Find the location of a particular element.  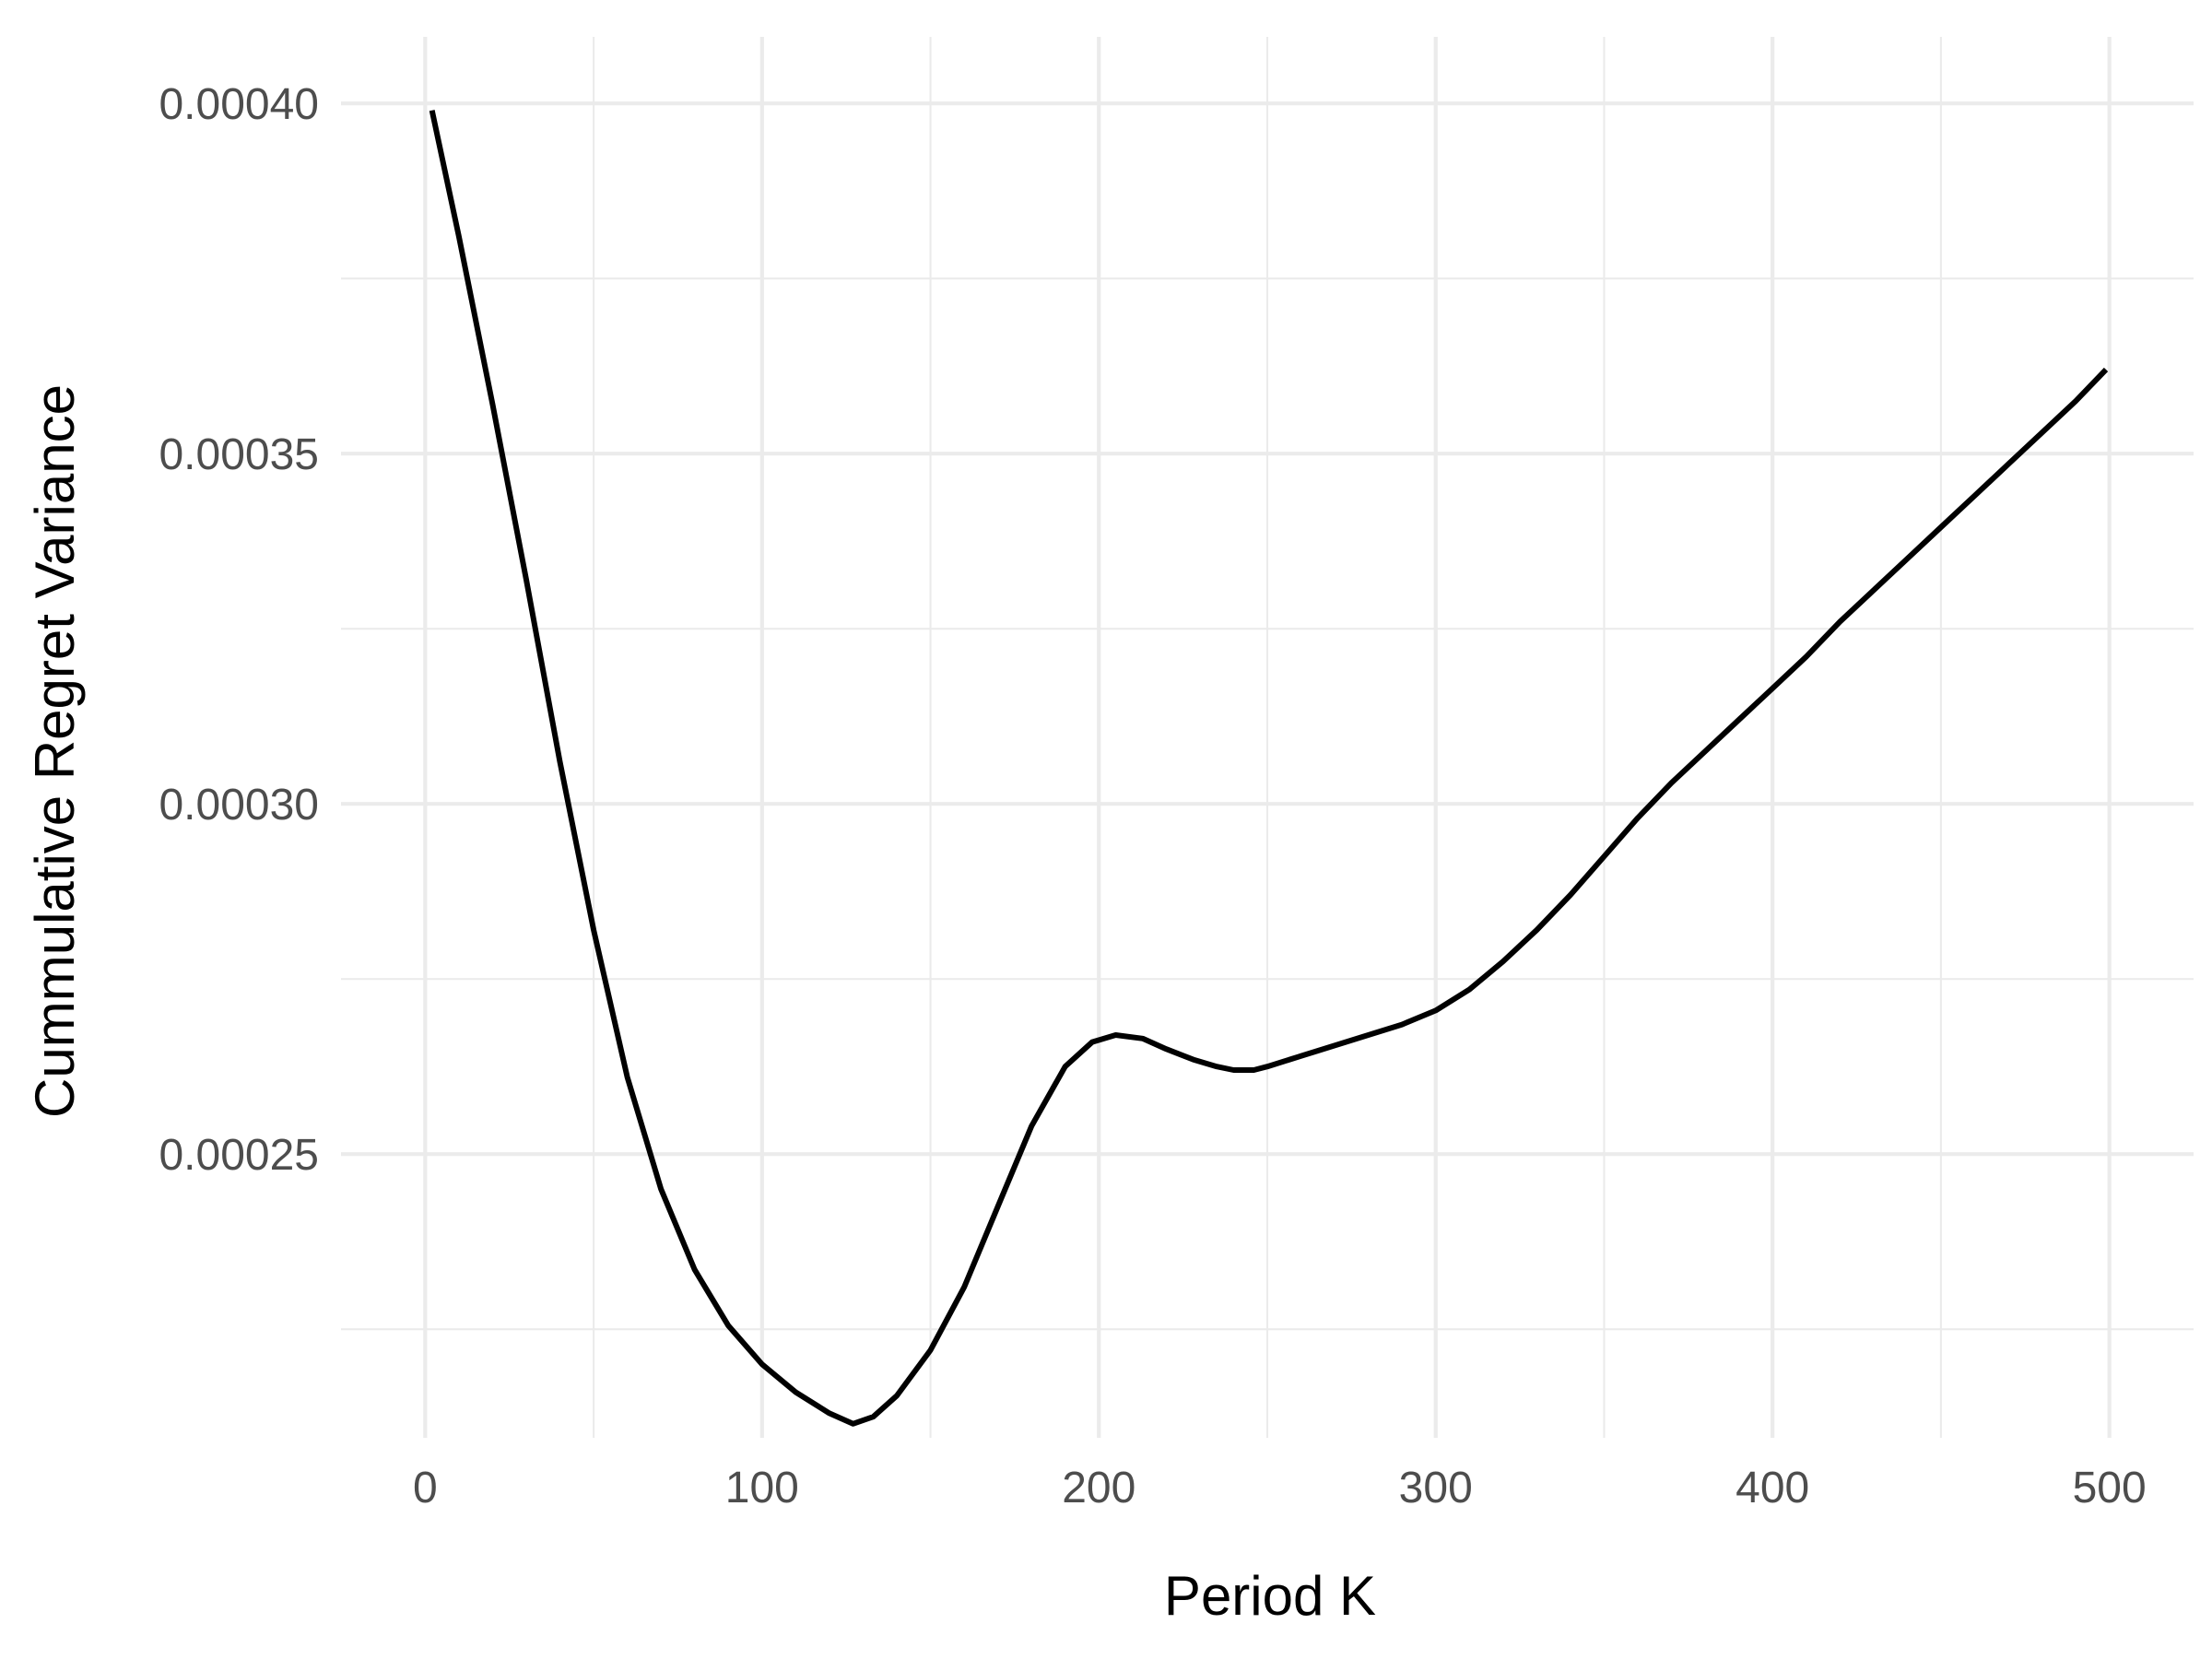

x-axis-title: Period K is located at coordinates (1270, 1596).